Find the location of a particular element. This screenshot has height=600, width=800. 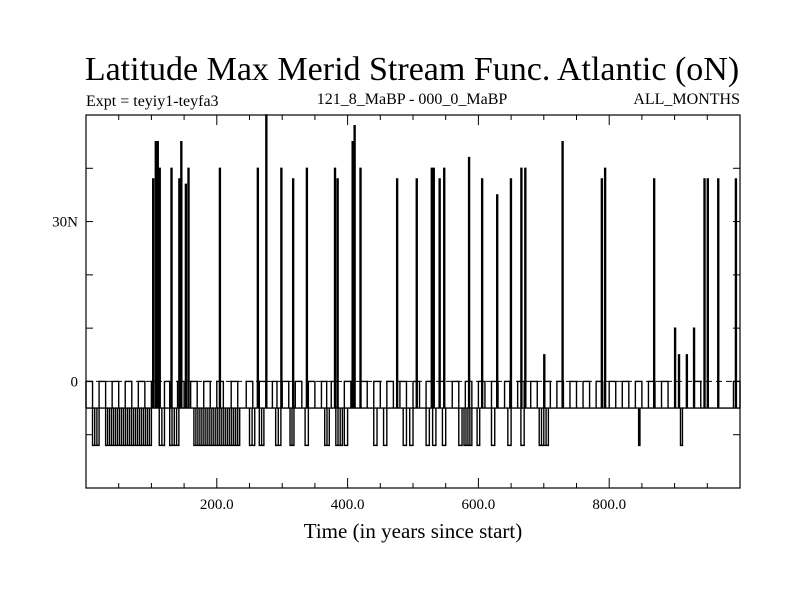

x-axis-label: Time (in years since start) is located at coordinates (413, 531).